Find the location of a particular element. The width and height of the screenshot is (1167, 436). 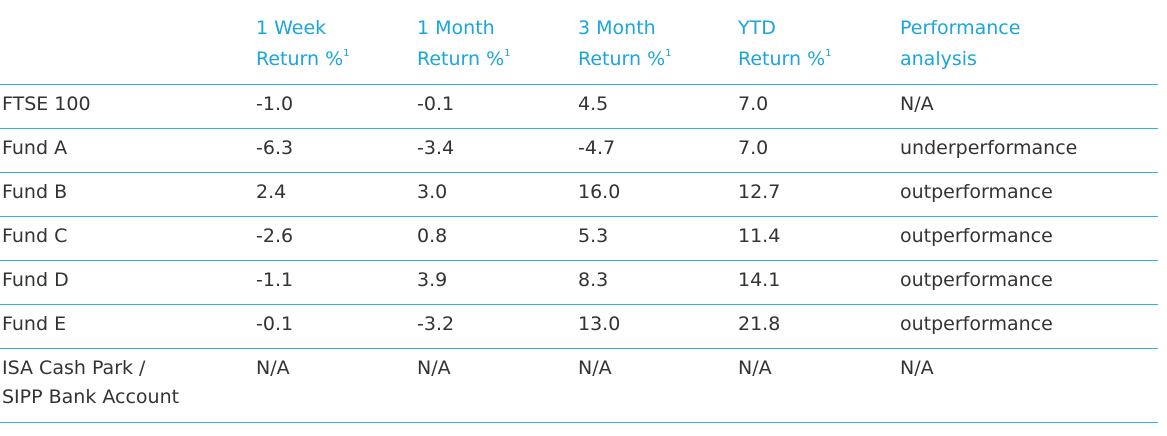

month-return-cell: 3.0 is located at coordinates (495, 194).